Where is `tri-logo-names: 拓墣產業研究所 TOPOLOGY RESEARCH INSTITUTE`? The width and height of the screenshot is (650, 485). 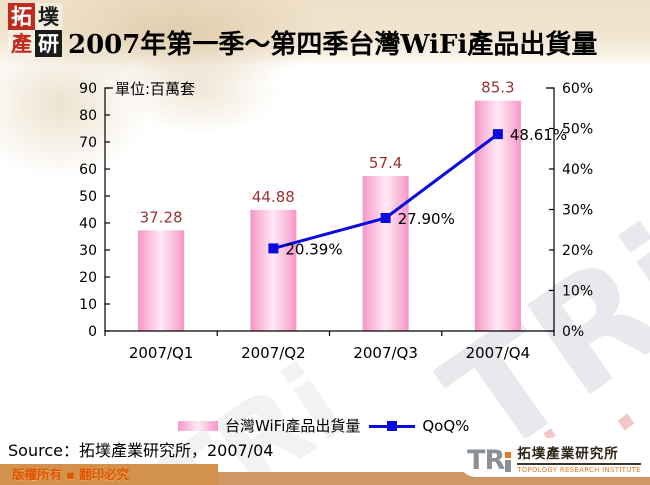 tri-logo-names: 拓墣產業研究所 TOPOLOGY RESEARCH INSTITUTE is located at coordinates (579, 458).